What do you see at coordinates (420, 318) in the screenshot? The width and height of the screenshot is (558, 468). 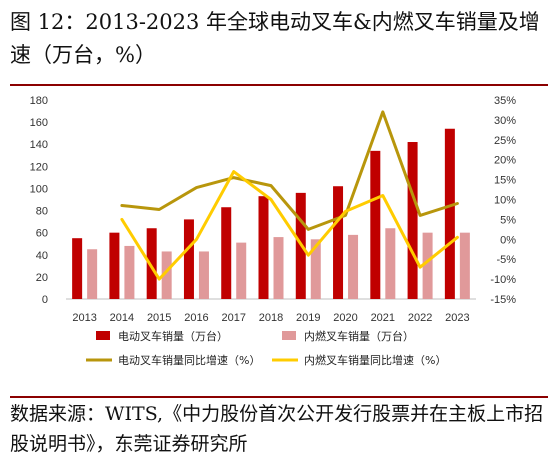 I see `x-tick-label: 2022` at bounding box center [420, 318].